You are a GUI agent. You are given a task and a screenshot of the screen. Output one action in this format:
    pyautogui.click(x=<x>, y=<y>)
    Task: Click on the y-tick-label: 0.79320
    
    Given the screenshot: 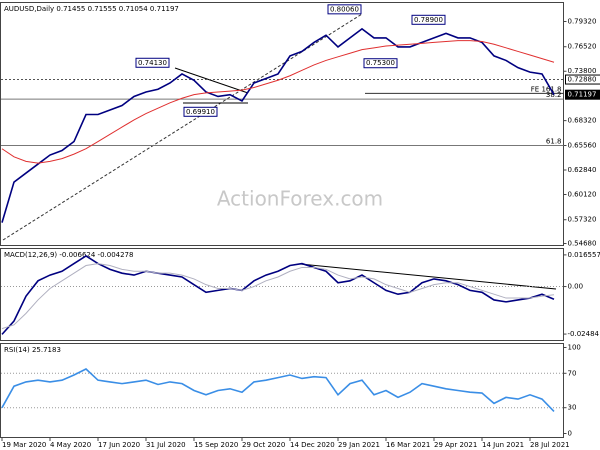 What is the action you would take?
    pyautogui.click(x=582, y=22)
    